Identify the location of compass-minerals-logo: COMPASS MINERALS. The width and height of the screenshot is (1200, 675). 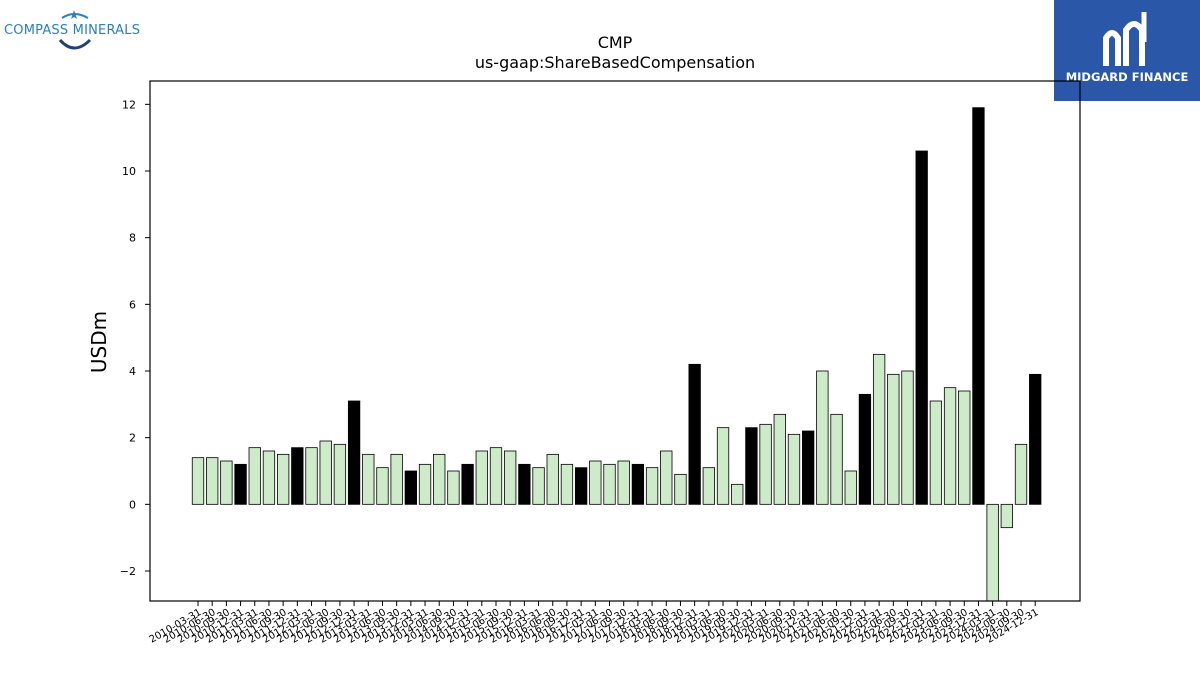
(79, 30).